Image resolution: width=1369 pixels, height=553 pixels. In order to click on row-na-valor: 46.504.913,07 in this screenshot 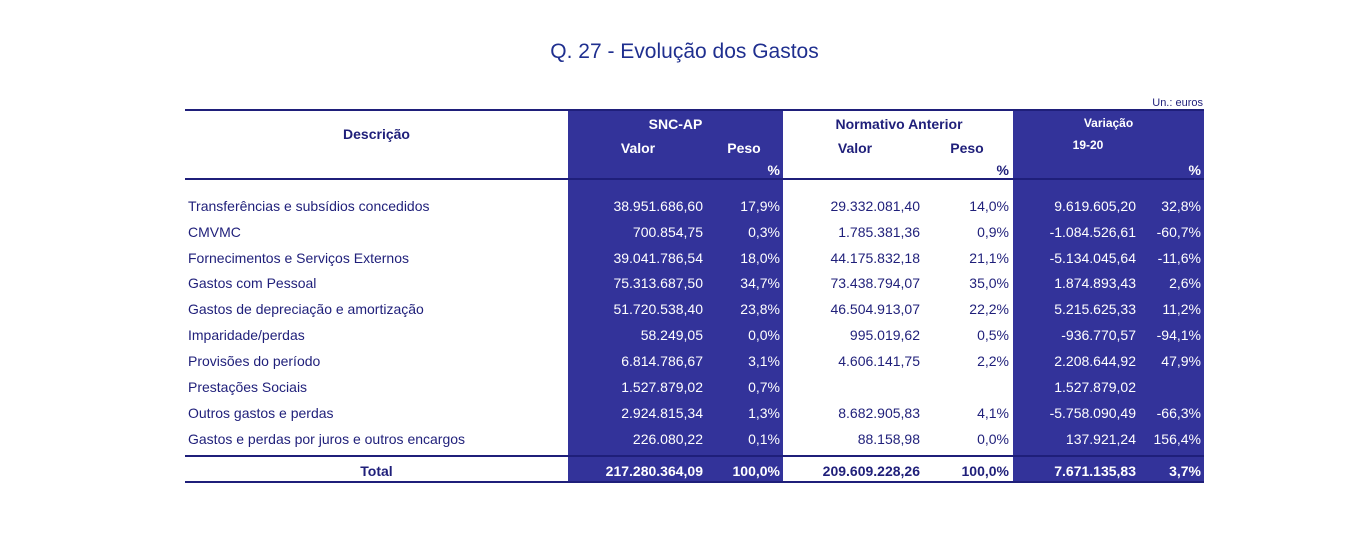, I will do `click(875, 309)`.